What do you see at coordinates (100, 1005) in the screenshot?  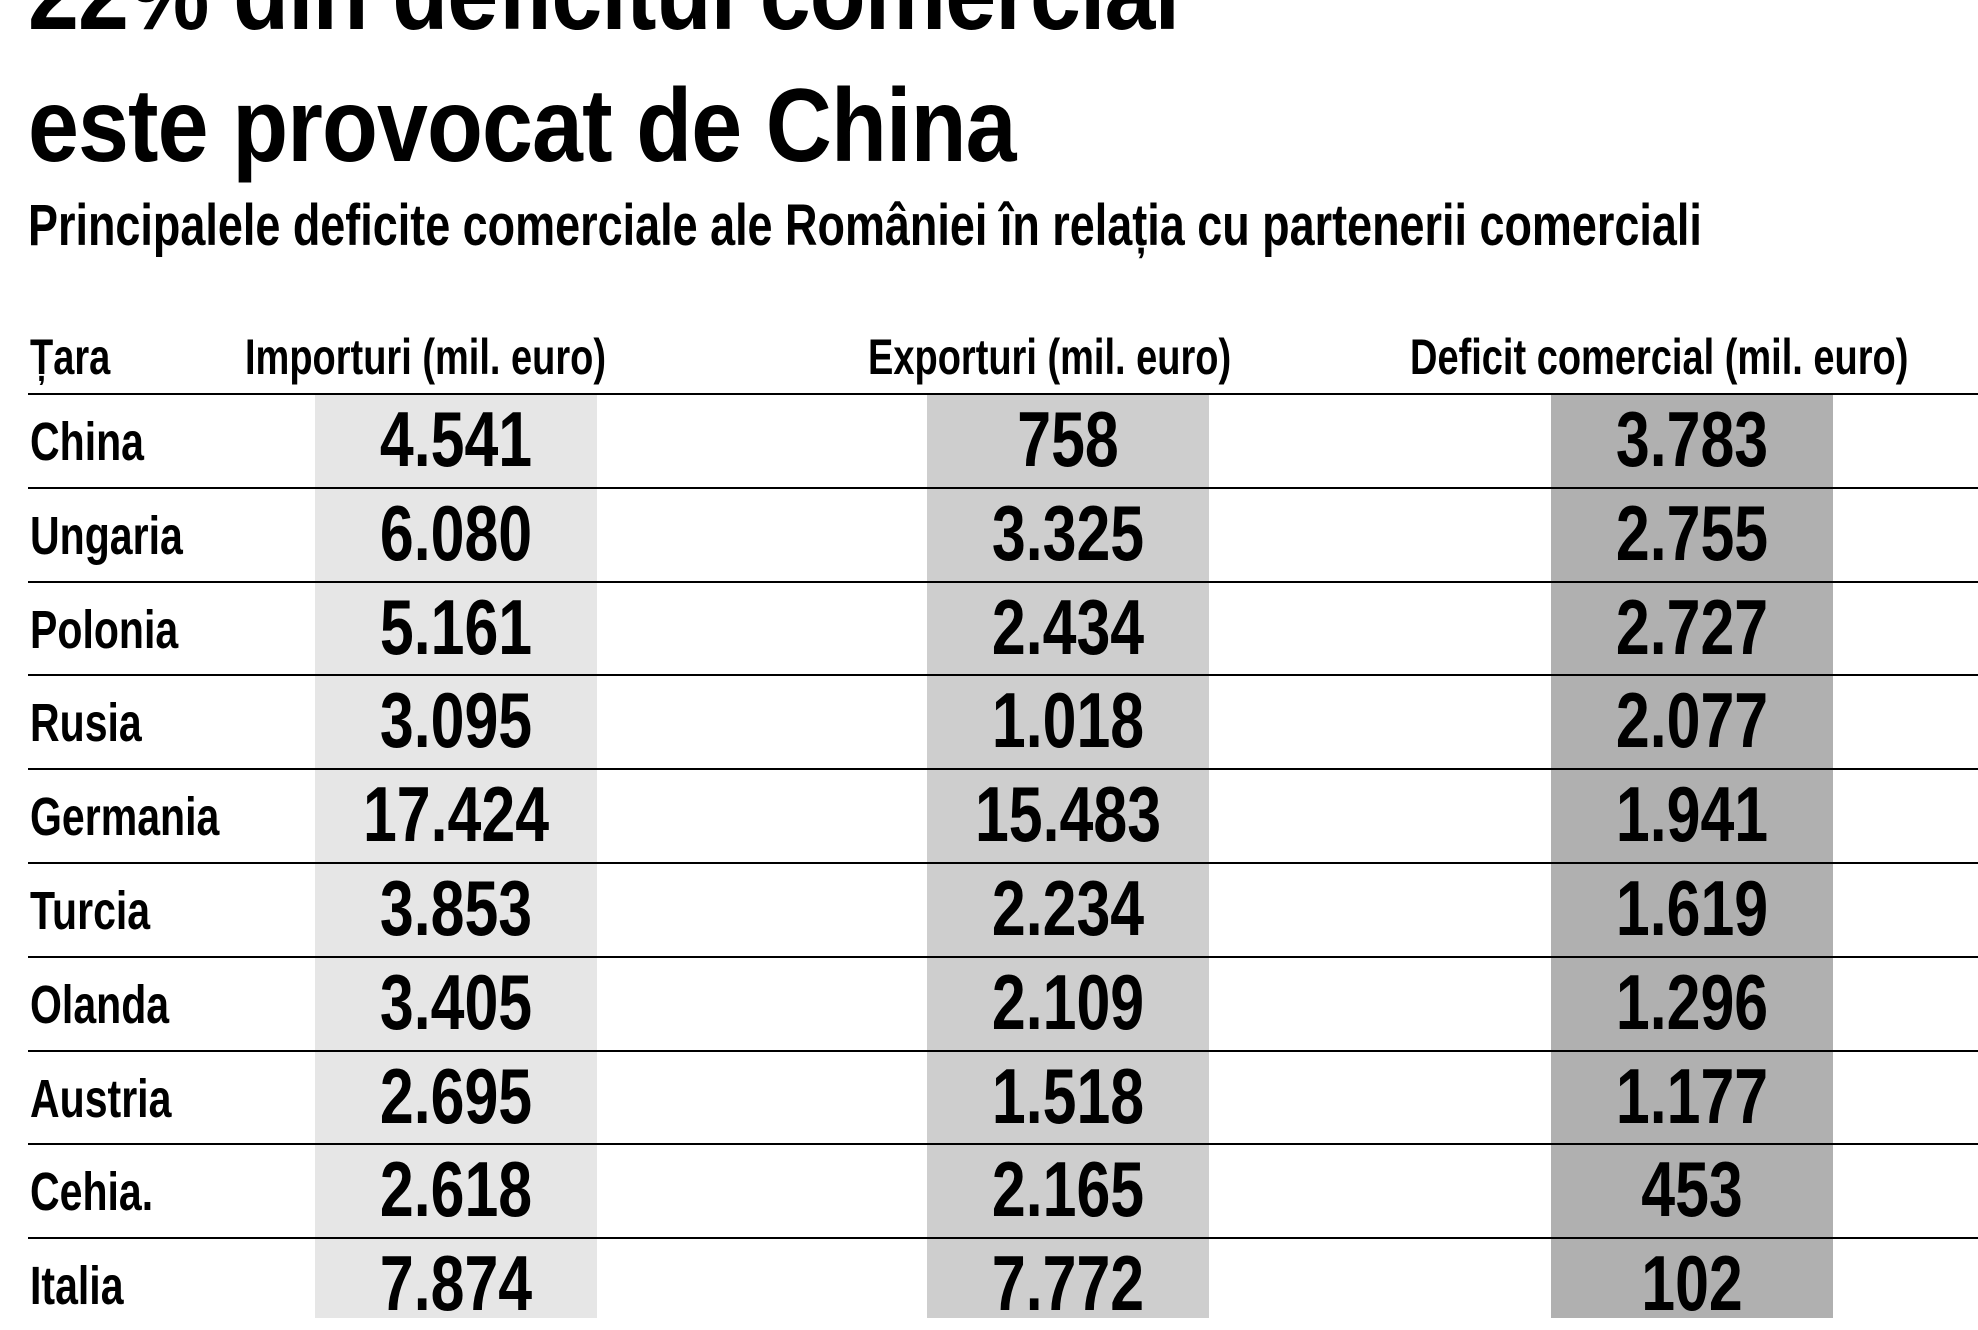 I see `country-cell: Olanda` at bounding box center [100, 1005].